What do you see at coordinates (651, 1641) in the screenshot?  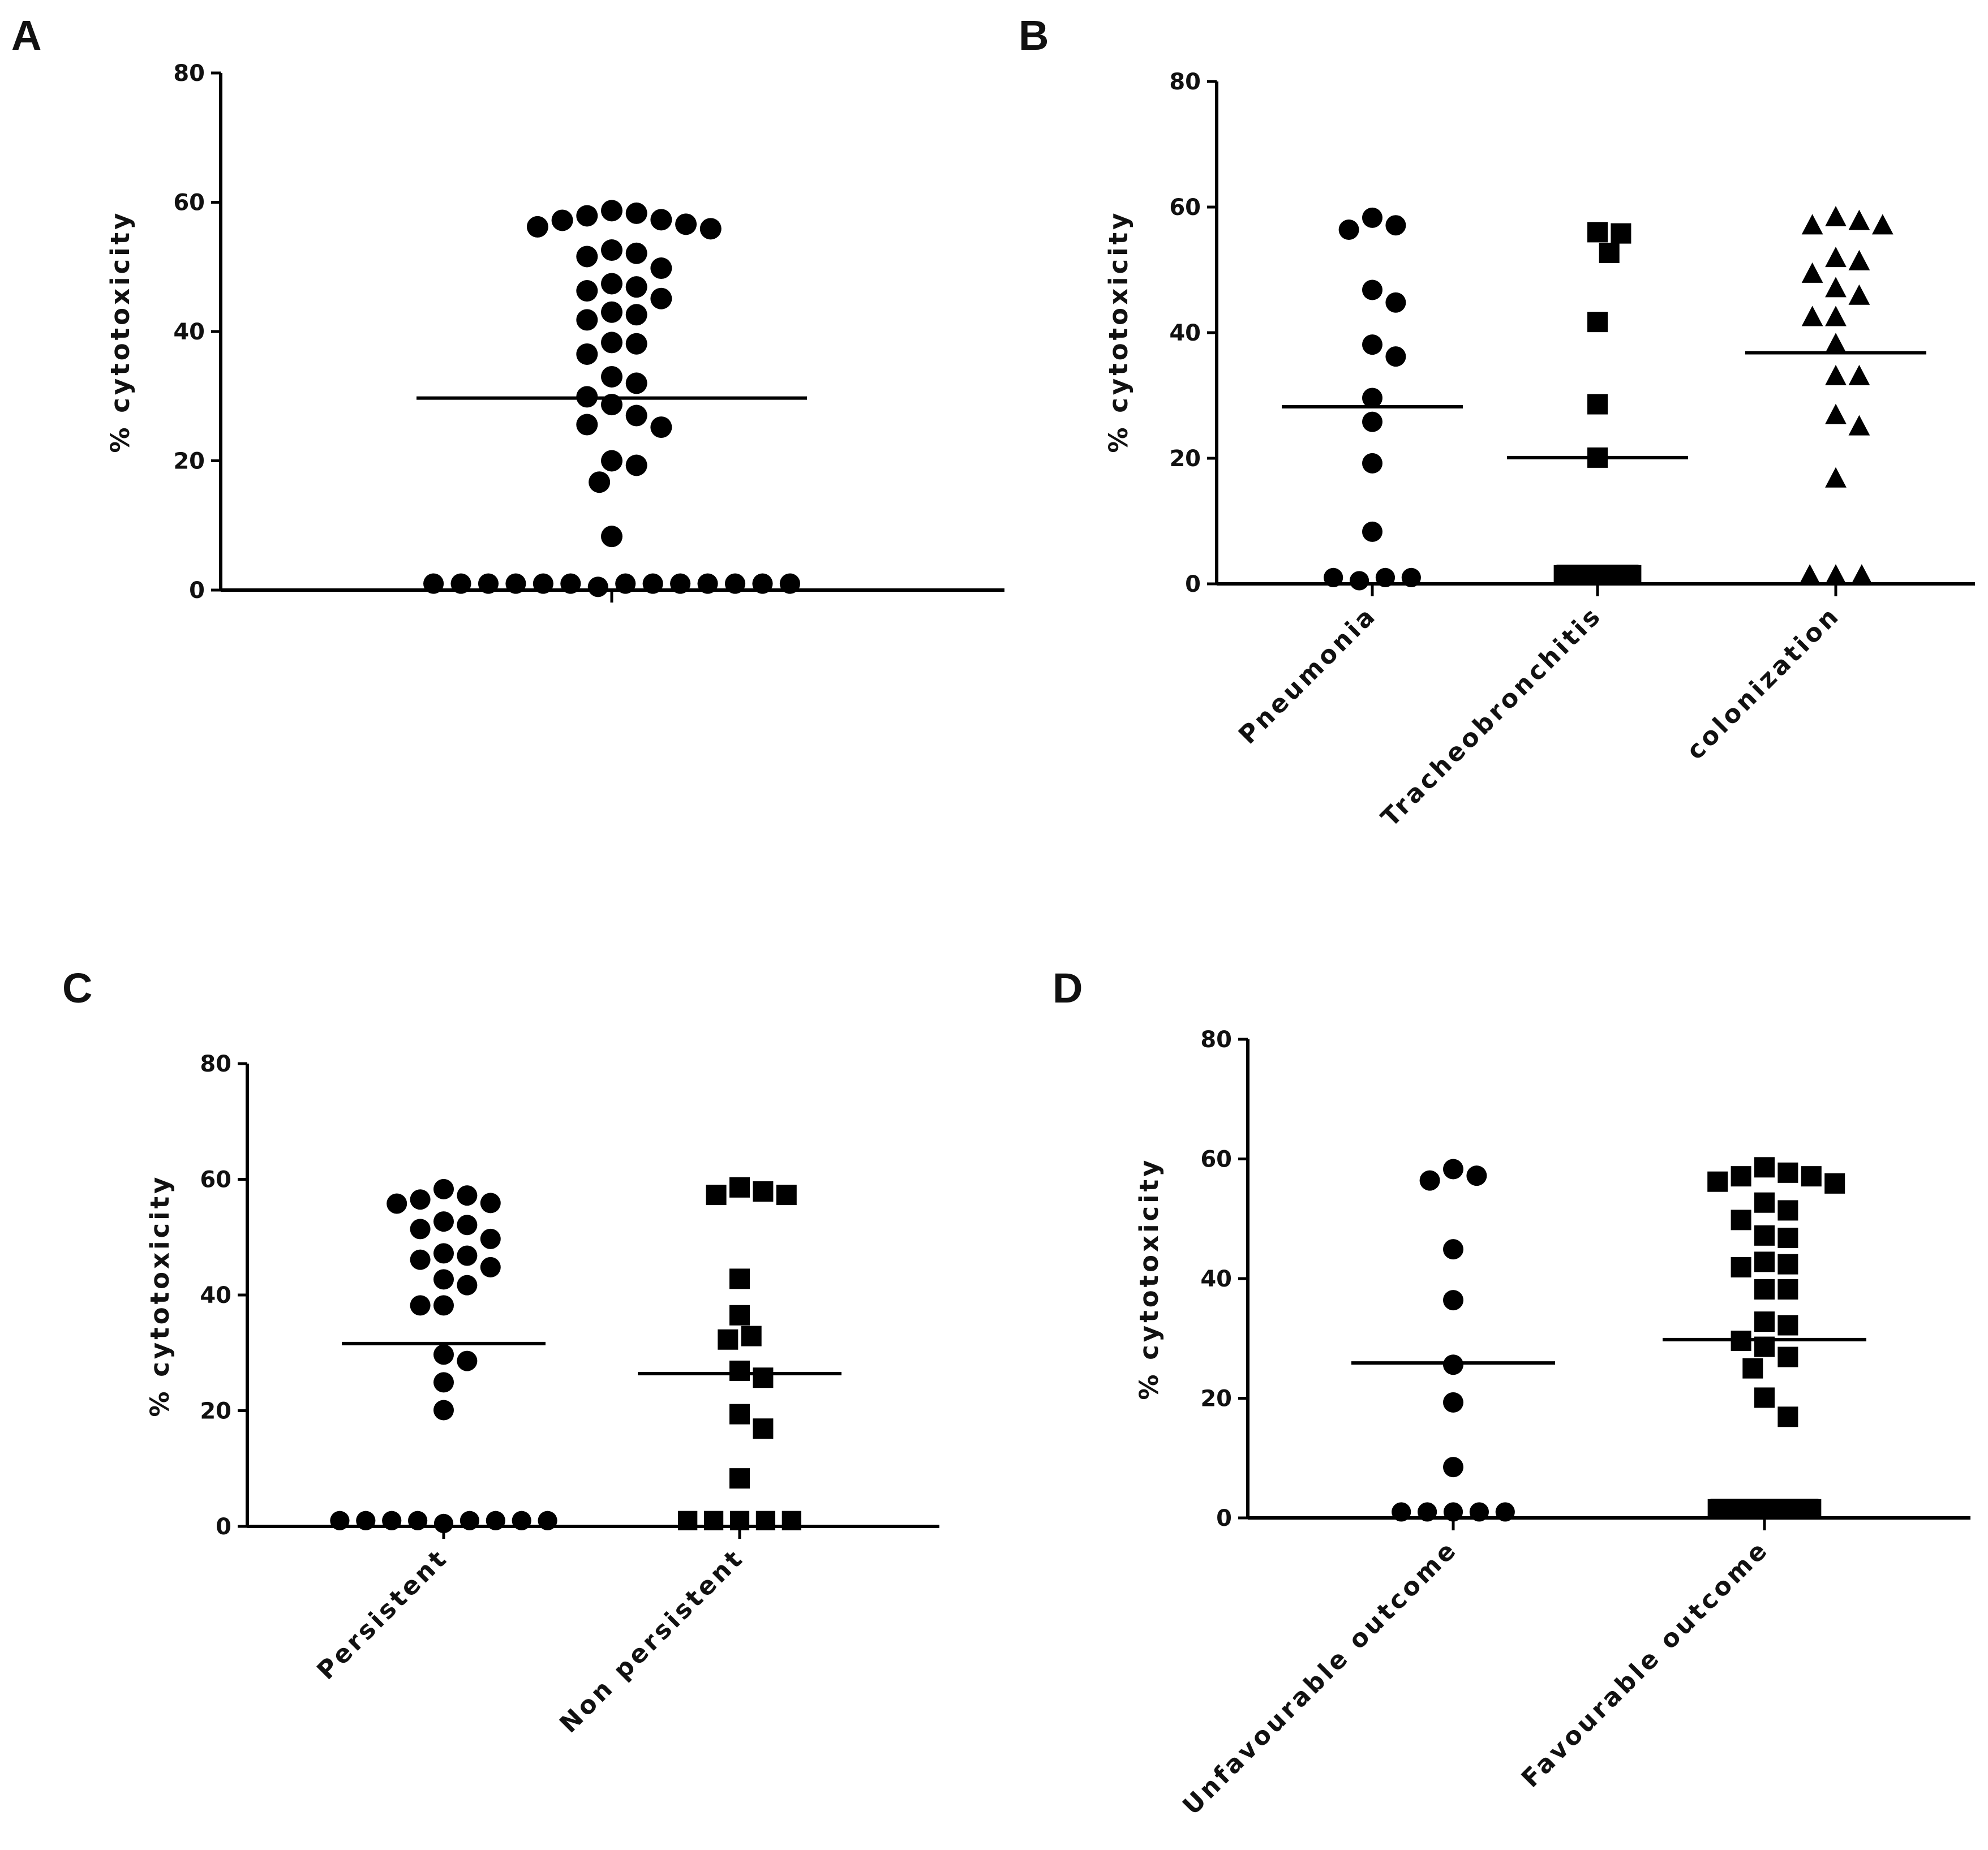 I see `category-label: Non persistent` at bounding box center [651, 1641].